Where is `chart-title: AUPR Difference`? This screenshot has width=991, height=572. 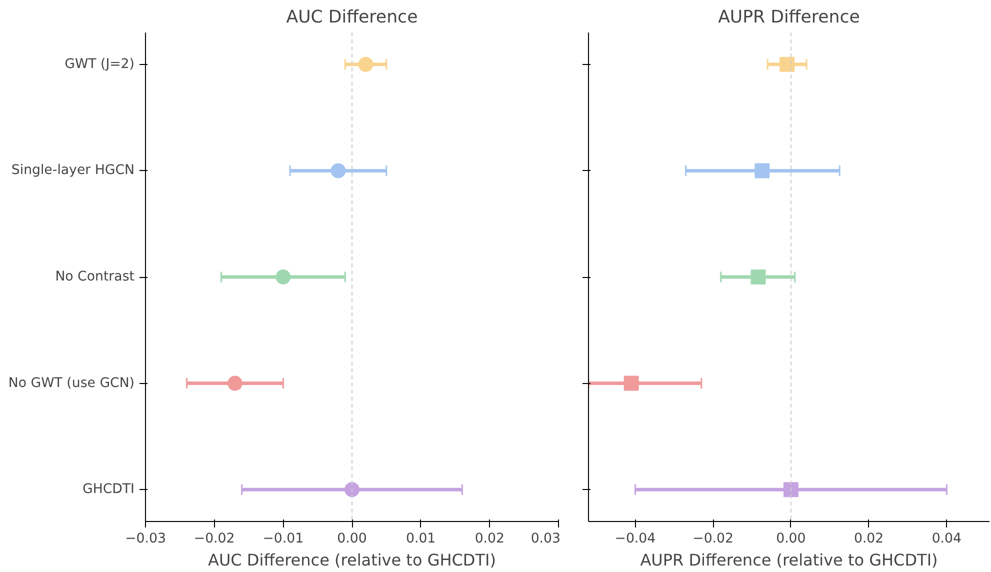
chart-title: AUPR Difference is located at coordinates (789, 18).